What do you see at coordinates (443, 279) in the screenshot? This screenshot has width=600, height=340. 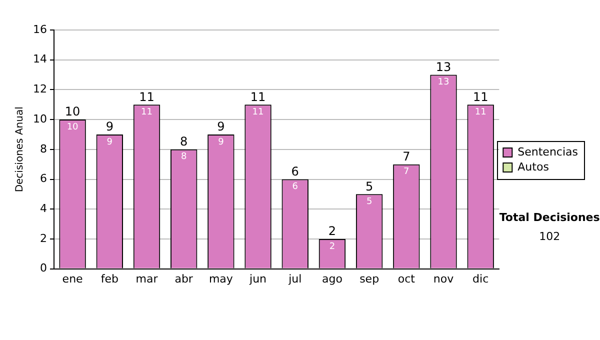 I see `x-tick-label: nov` at bounding box center [443, 279].